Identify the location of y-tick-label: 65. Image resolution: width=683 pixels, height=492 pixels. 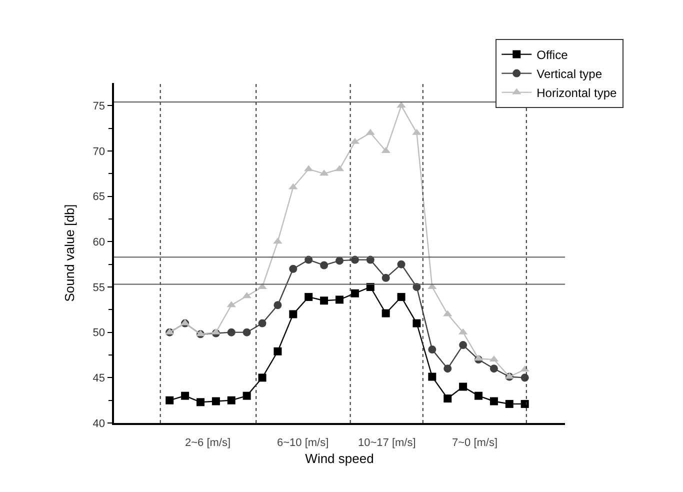
(99, 197).